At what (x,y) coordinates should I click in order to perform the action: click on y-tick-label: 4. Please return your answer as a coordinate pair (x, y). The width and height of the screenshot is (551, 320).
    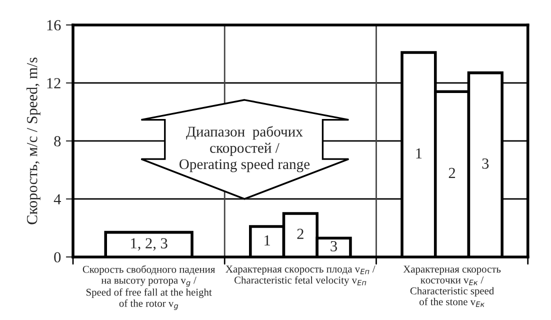
    Looking at the image, I should click on (57, 199).